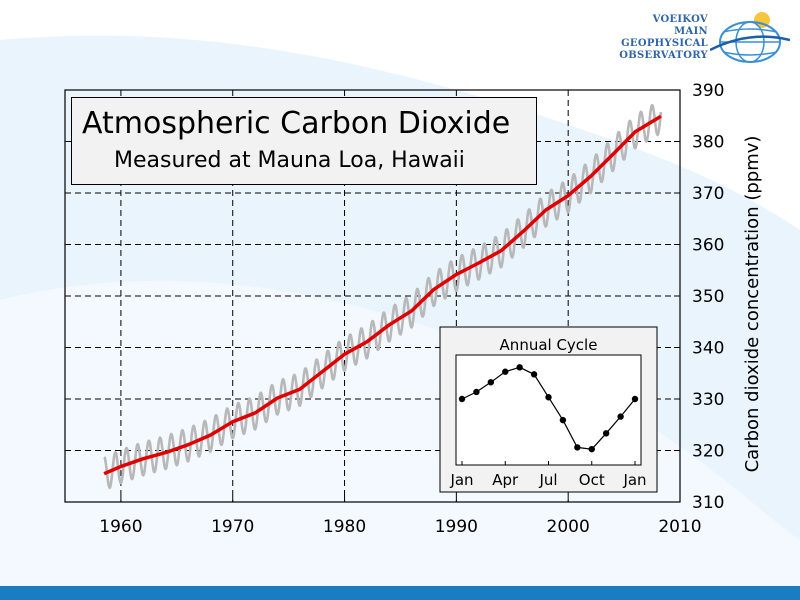 This screenshot has width=800, height=600. I want to click on y-tick-label: 320, so click(708, 452).